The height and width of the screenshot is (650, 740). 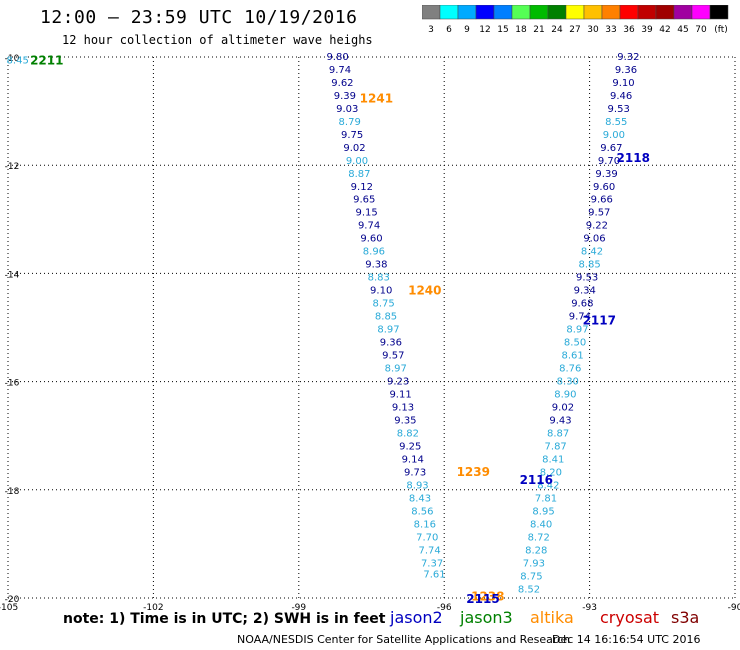 What do you see at coordinates (410, 446) in the screenshot?
I see `wave-height-point: 9.25` at bounding box center [410, 446].